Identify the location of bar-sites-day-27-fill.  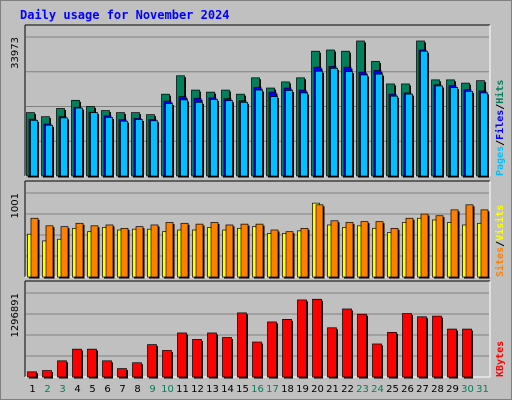
(424, 245).